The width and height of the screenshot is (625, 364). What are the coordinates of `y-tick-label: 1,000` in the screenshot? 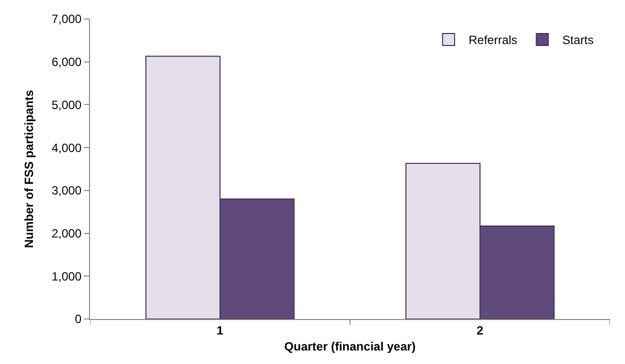 It's located at (67, 276).